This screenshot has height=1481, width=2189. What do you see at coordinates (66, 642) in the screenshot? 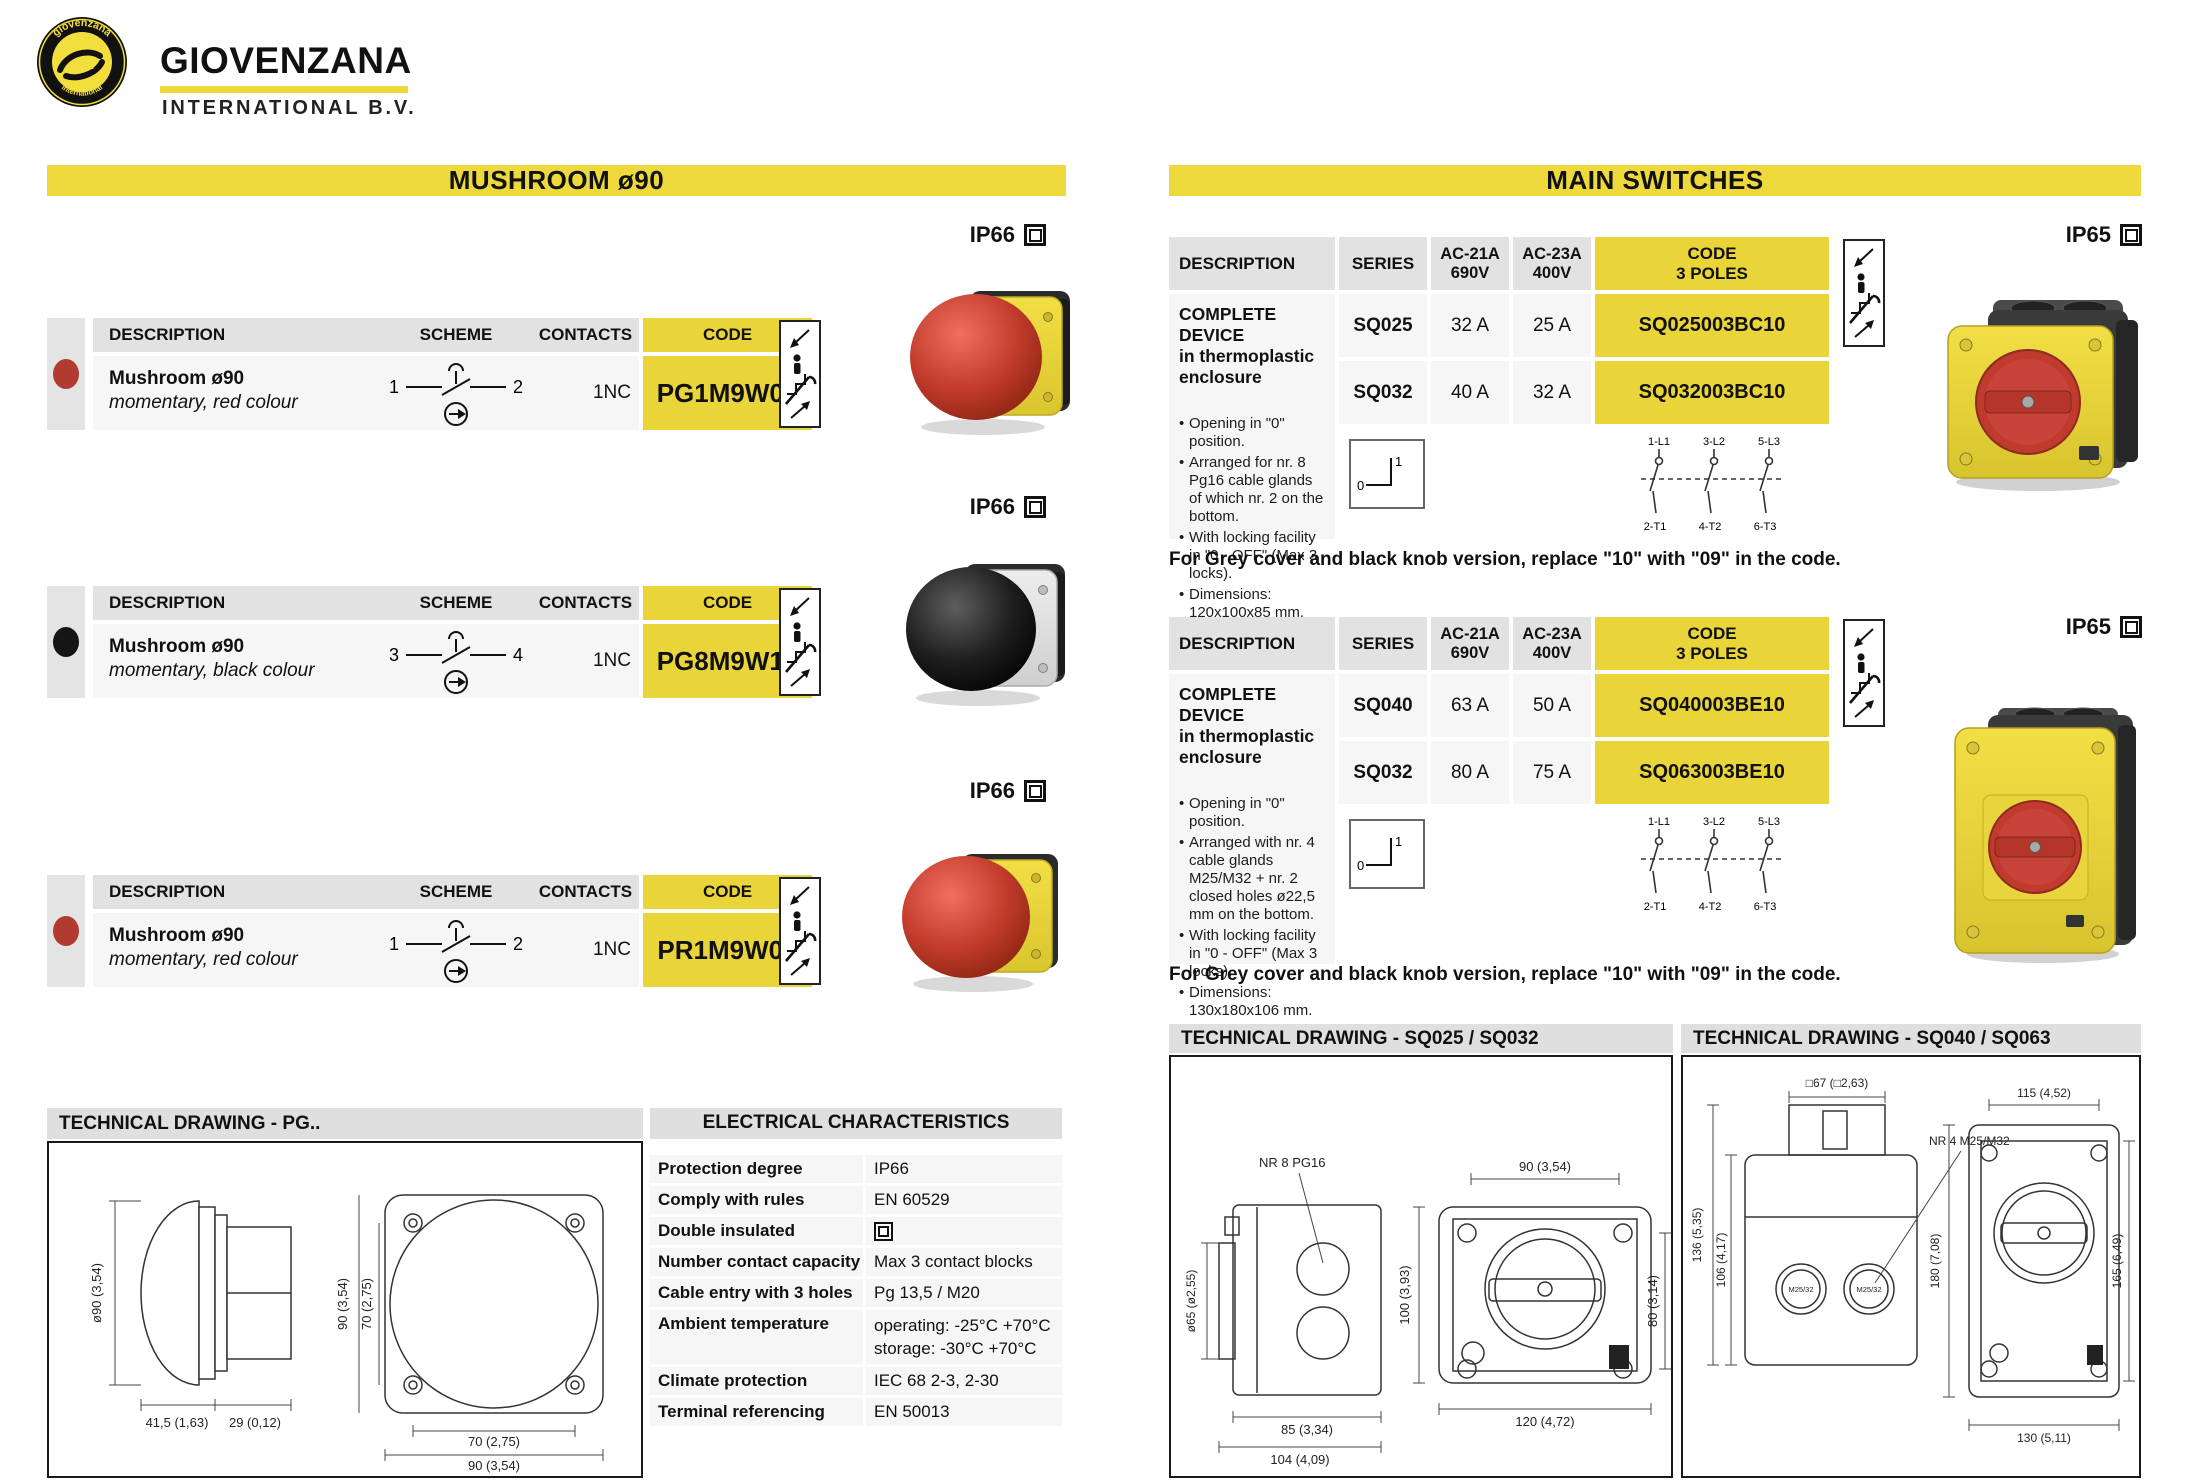
I see `black-colour-dot` at bounding box center [66, 642].